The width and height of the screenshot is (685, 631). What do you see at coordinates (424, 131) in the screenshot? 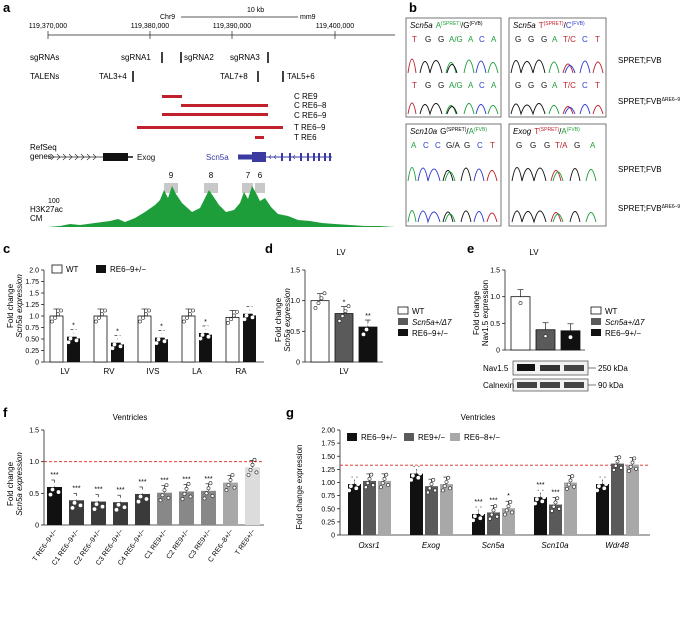
I see `gene-name: Scn10a` at bounding box center [424, 131].